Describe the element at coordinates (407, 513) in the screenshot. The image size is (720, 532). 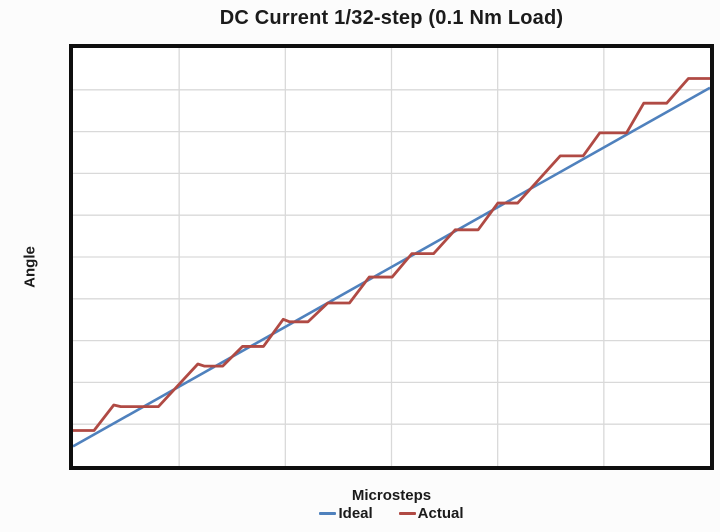
I see `actual-line-swatch-icon` at that location.